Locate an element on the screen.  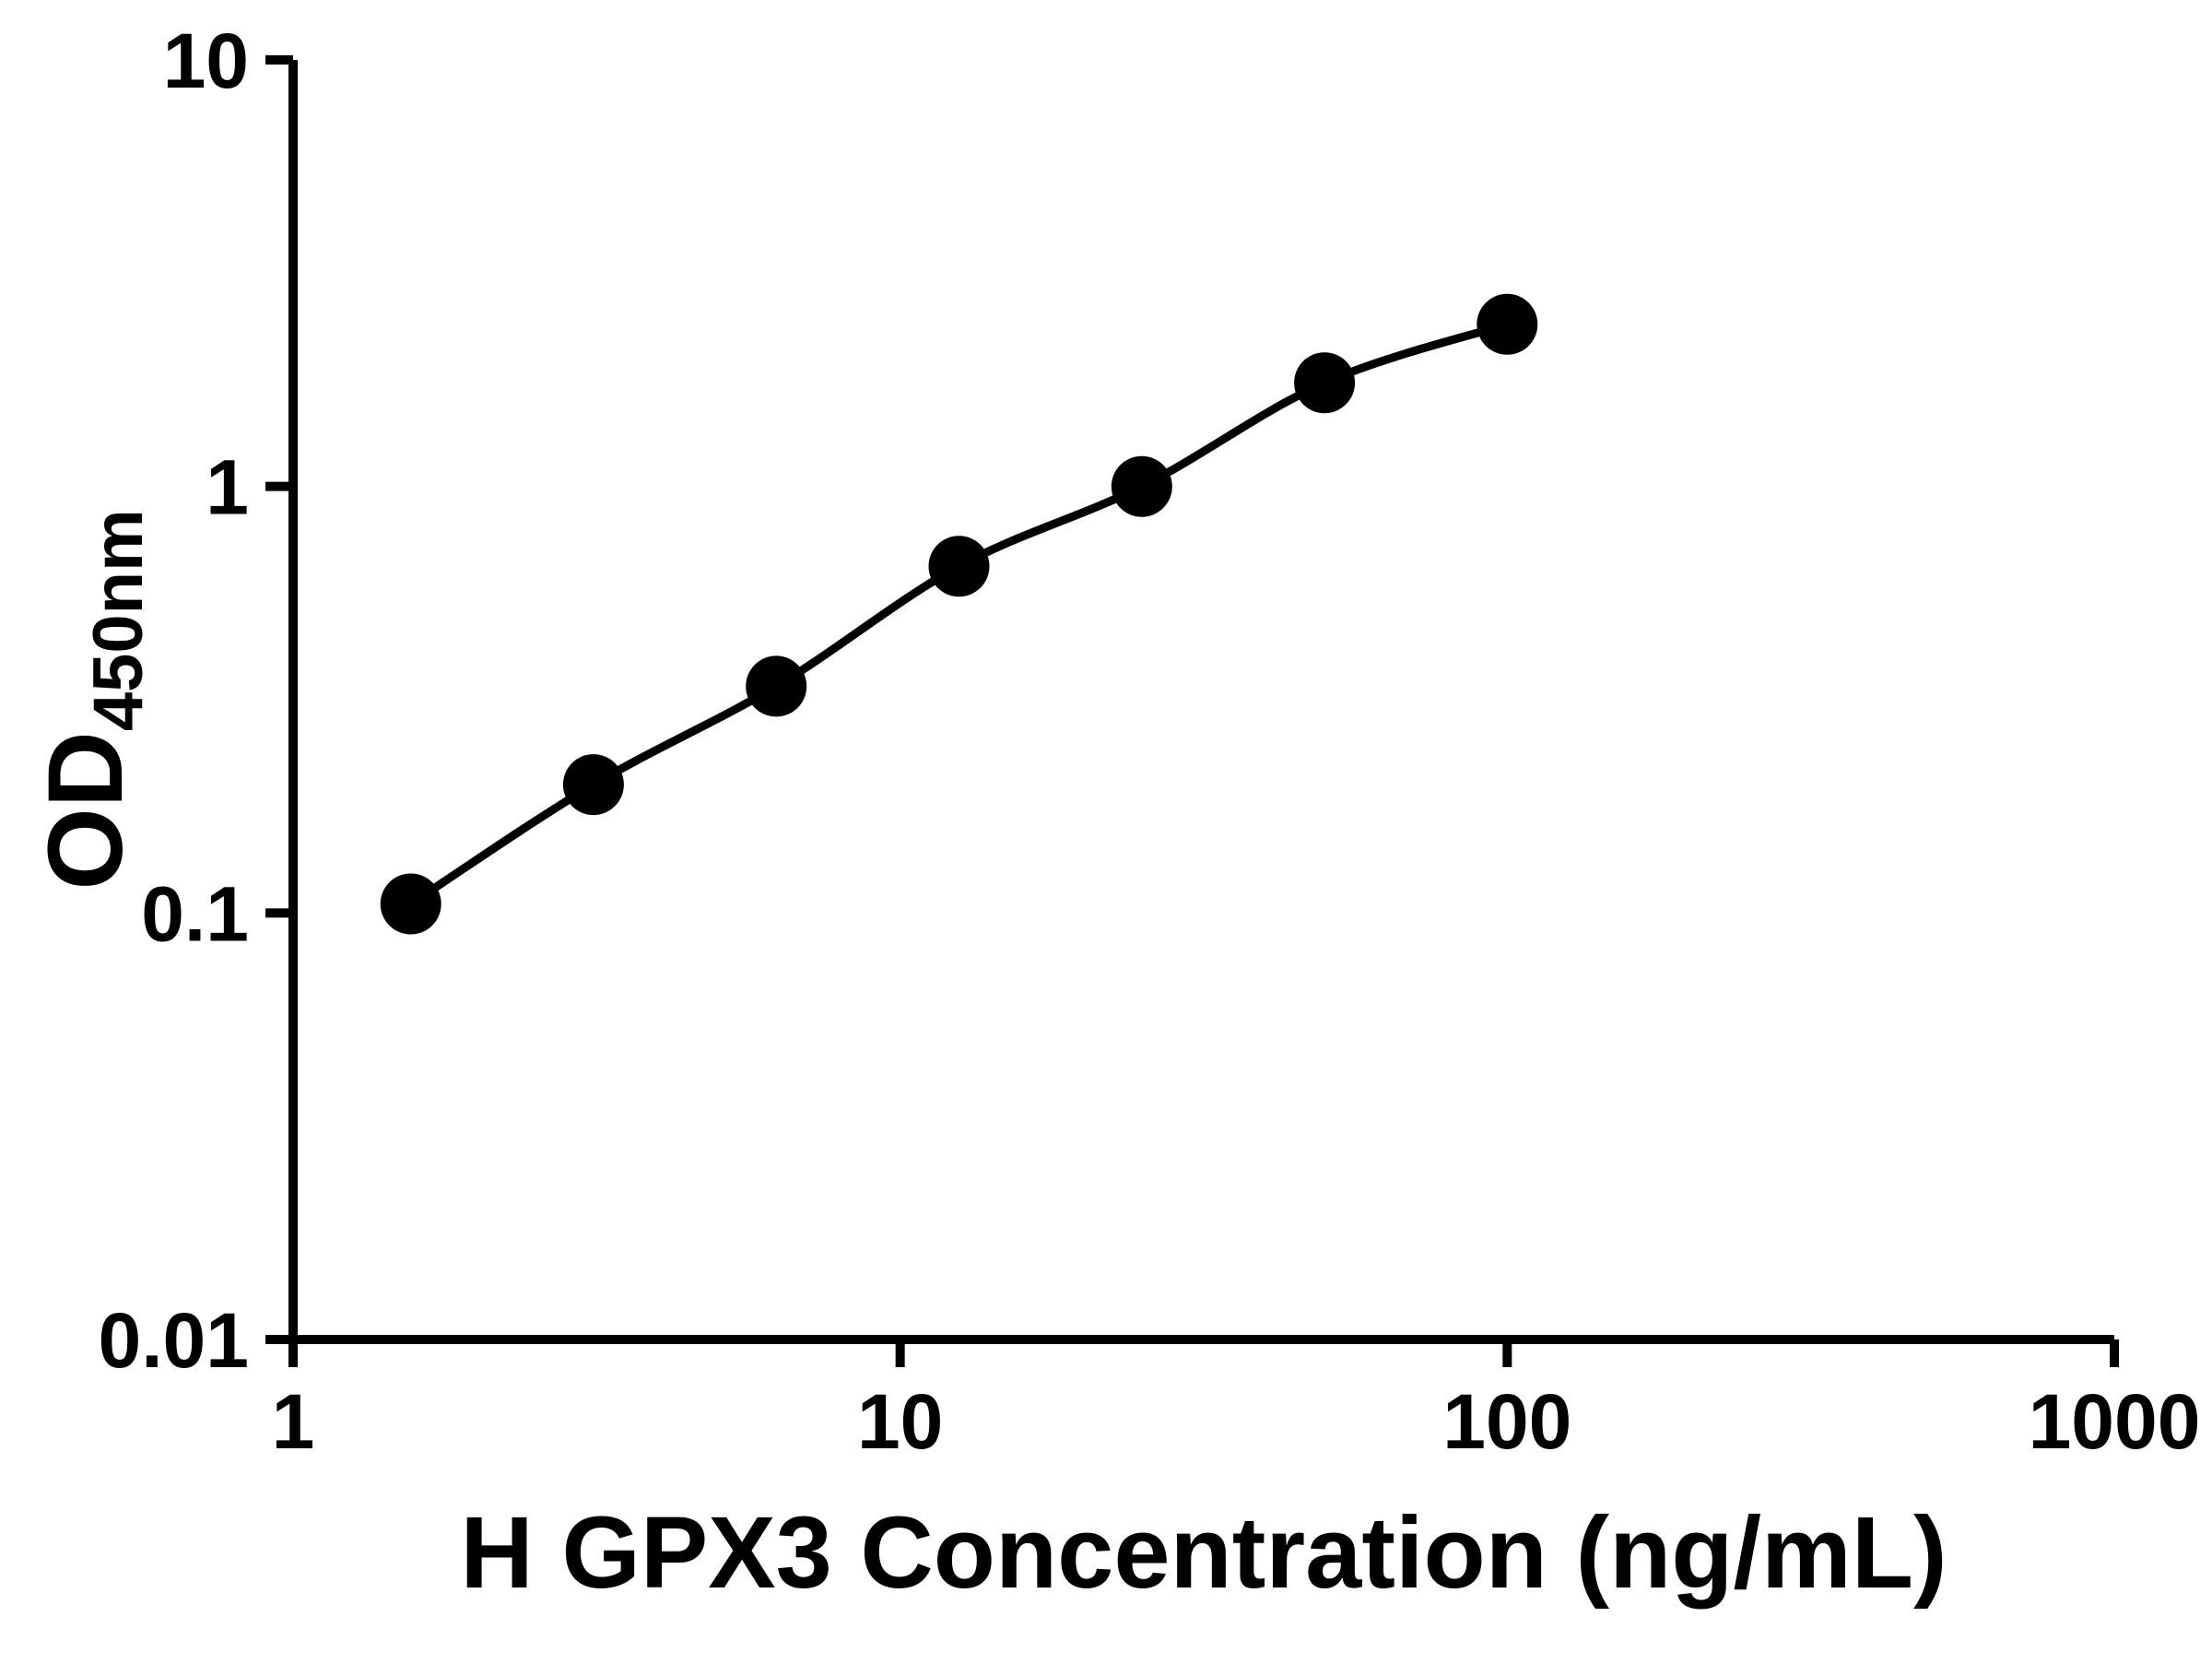
y-tick-label: 0.01 is located at coordinates (174, 1340).